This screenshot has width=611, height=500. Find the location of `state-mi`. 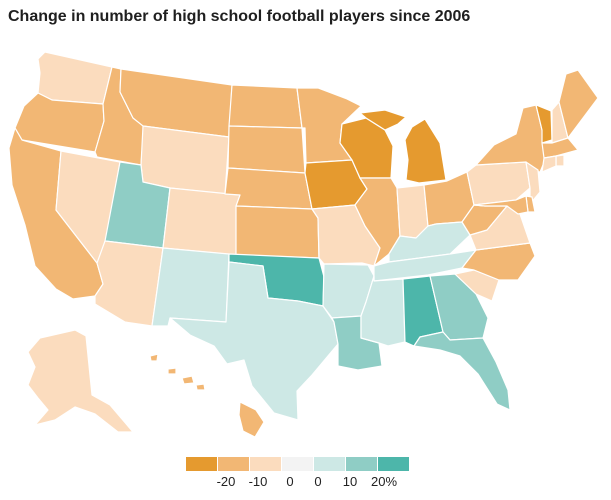

state-mi is located at coordinates (403, 146).